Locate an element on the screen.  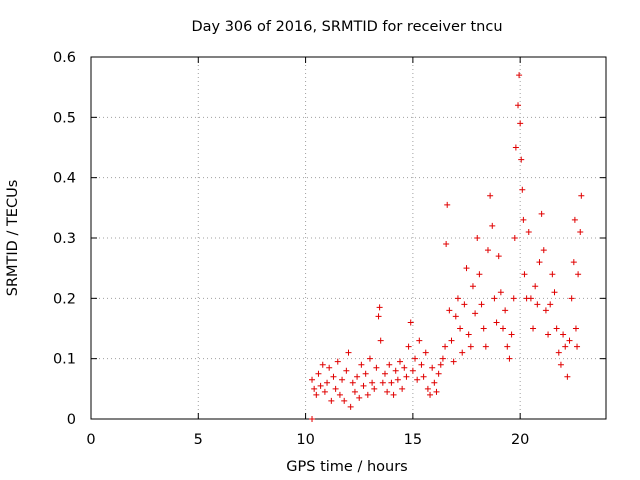
y-tick-label: 0 is located at coordinates (71, 420).